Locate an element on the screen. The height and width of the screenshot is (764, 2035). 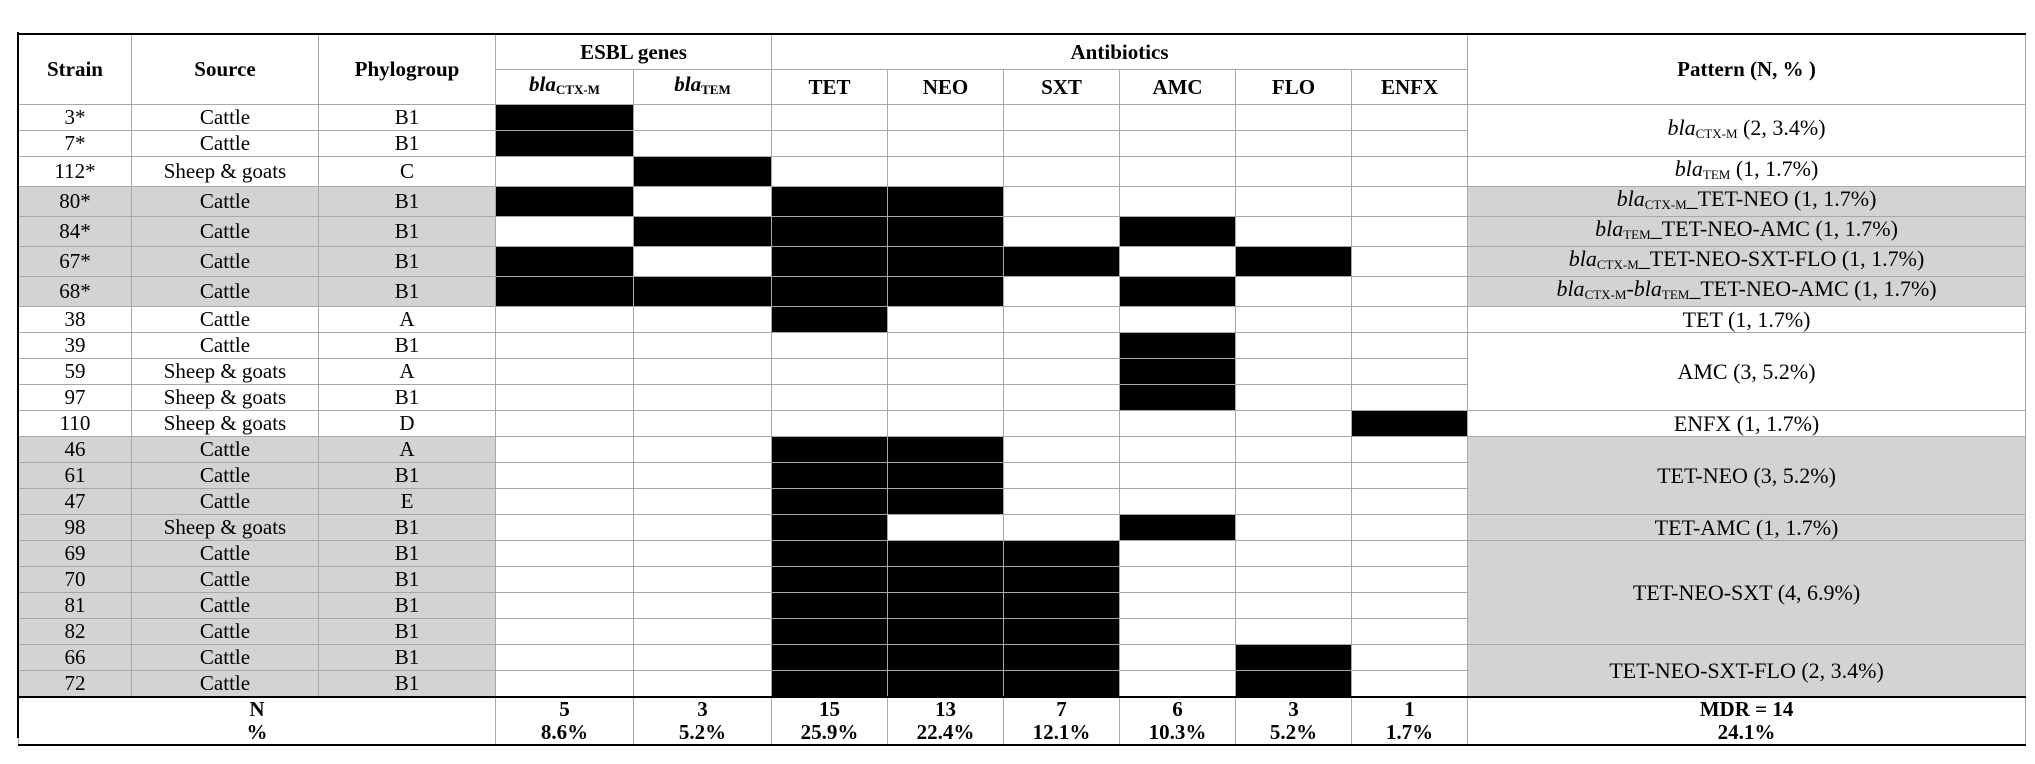
footer-count: 13 is located at coordinates (946, 709).